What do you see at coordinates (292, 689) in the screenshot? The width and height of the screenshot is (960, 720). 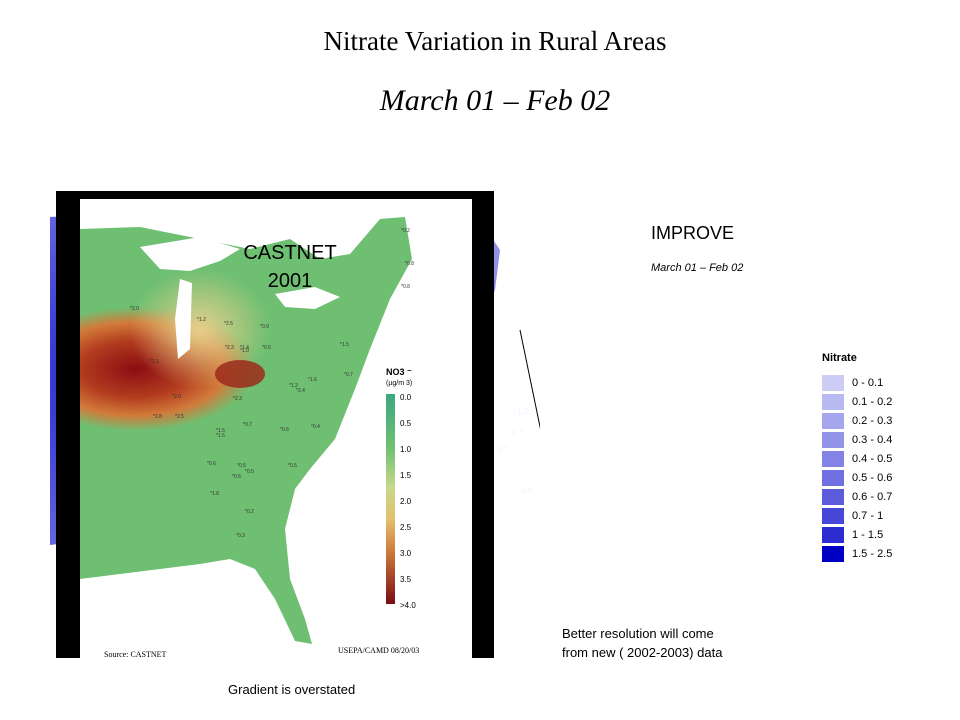 I see `gradient-note: Gradient is overstated` at bounding box center [292, 689].